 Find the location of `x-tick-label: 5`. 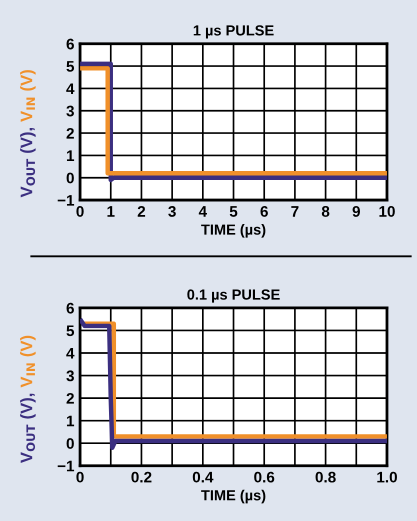

x-tick-label: 5 is located at coordinates (234, 211).